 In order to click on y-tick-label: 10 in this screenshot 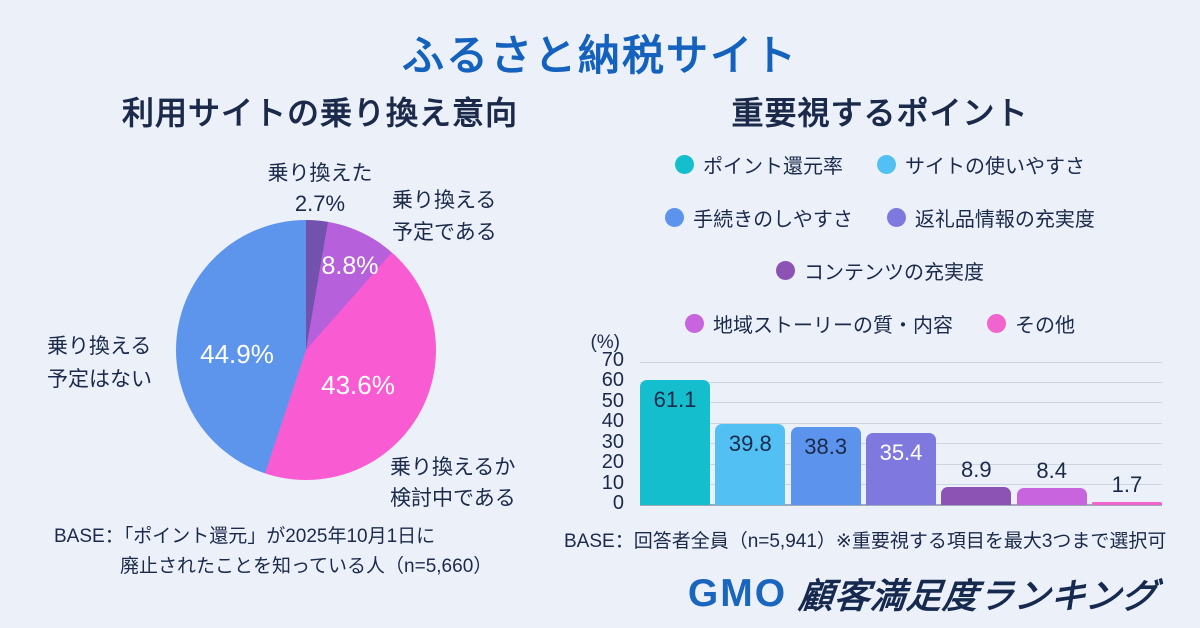, I will do `click(612, 482)`.